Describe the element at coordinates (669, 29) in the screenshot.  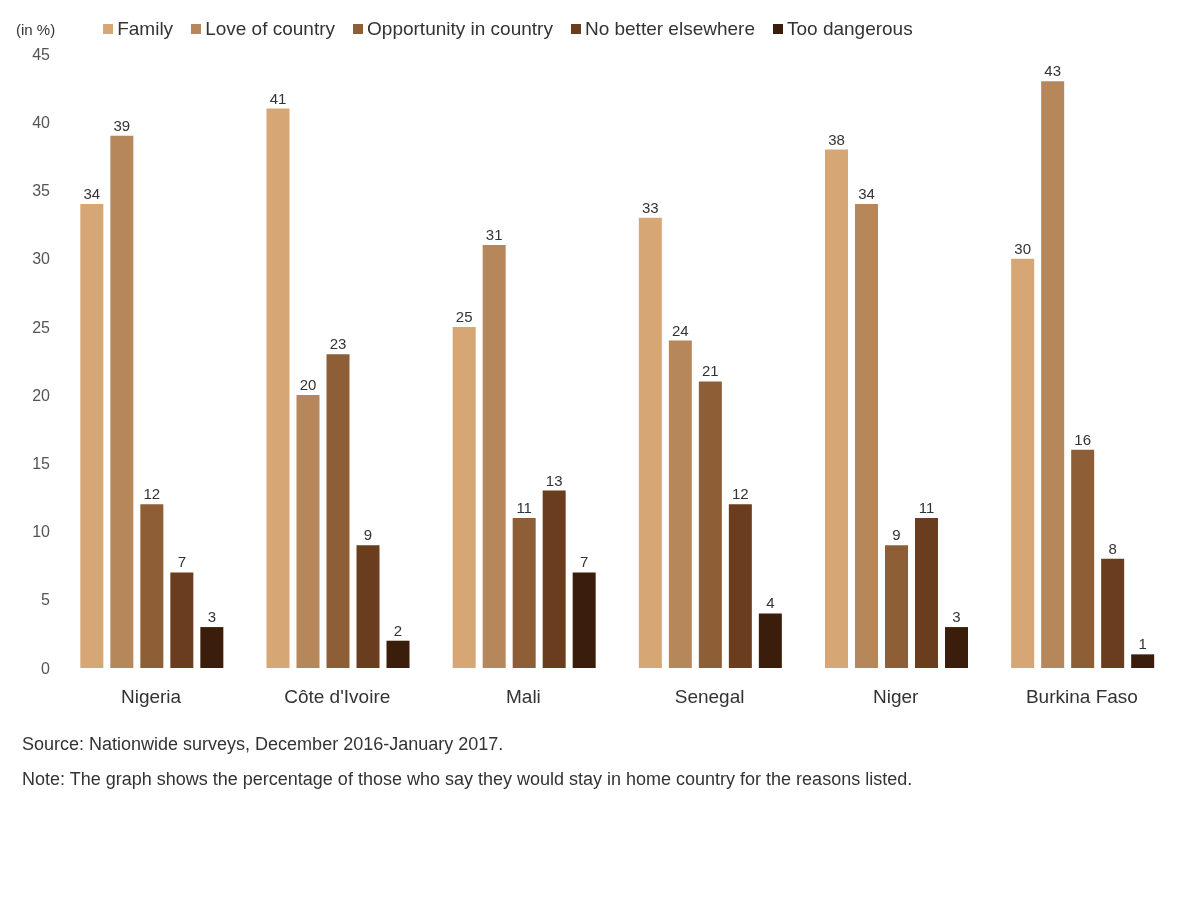
I see `legend-label: No better elsewhere` at that location.